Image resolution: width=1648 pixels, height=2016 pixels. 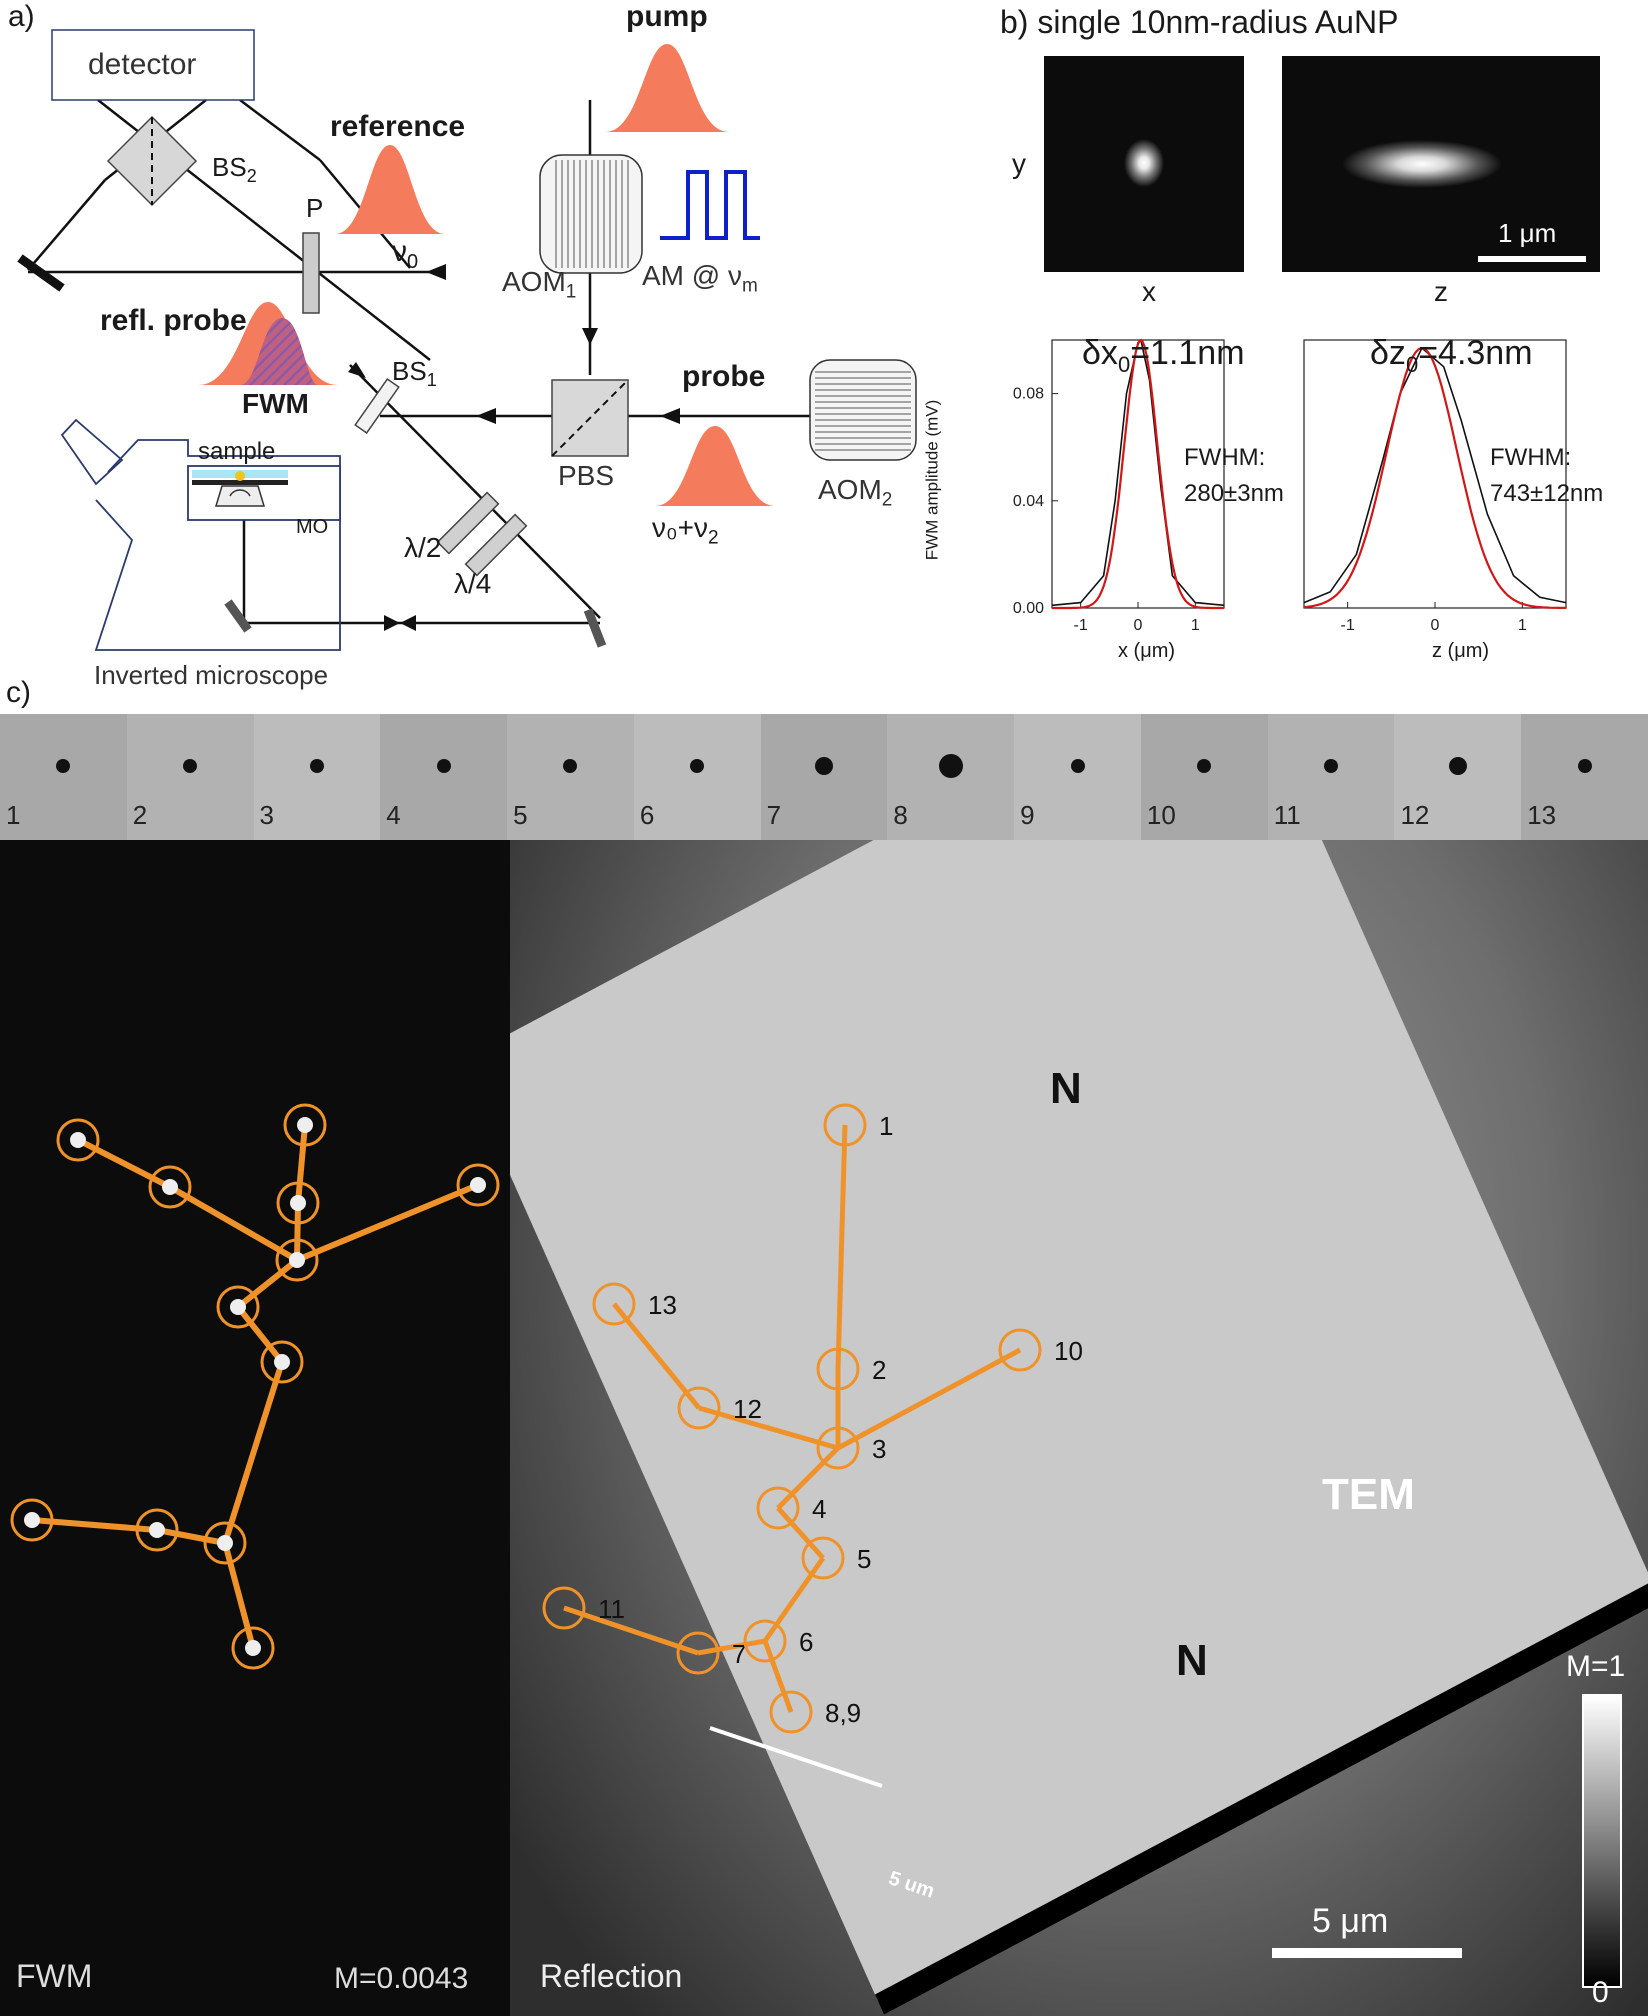 What do you see at coordinates (1144, 164) in the screenshot?
I see `xy-image` at bounding box center [1144, 164].